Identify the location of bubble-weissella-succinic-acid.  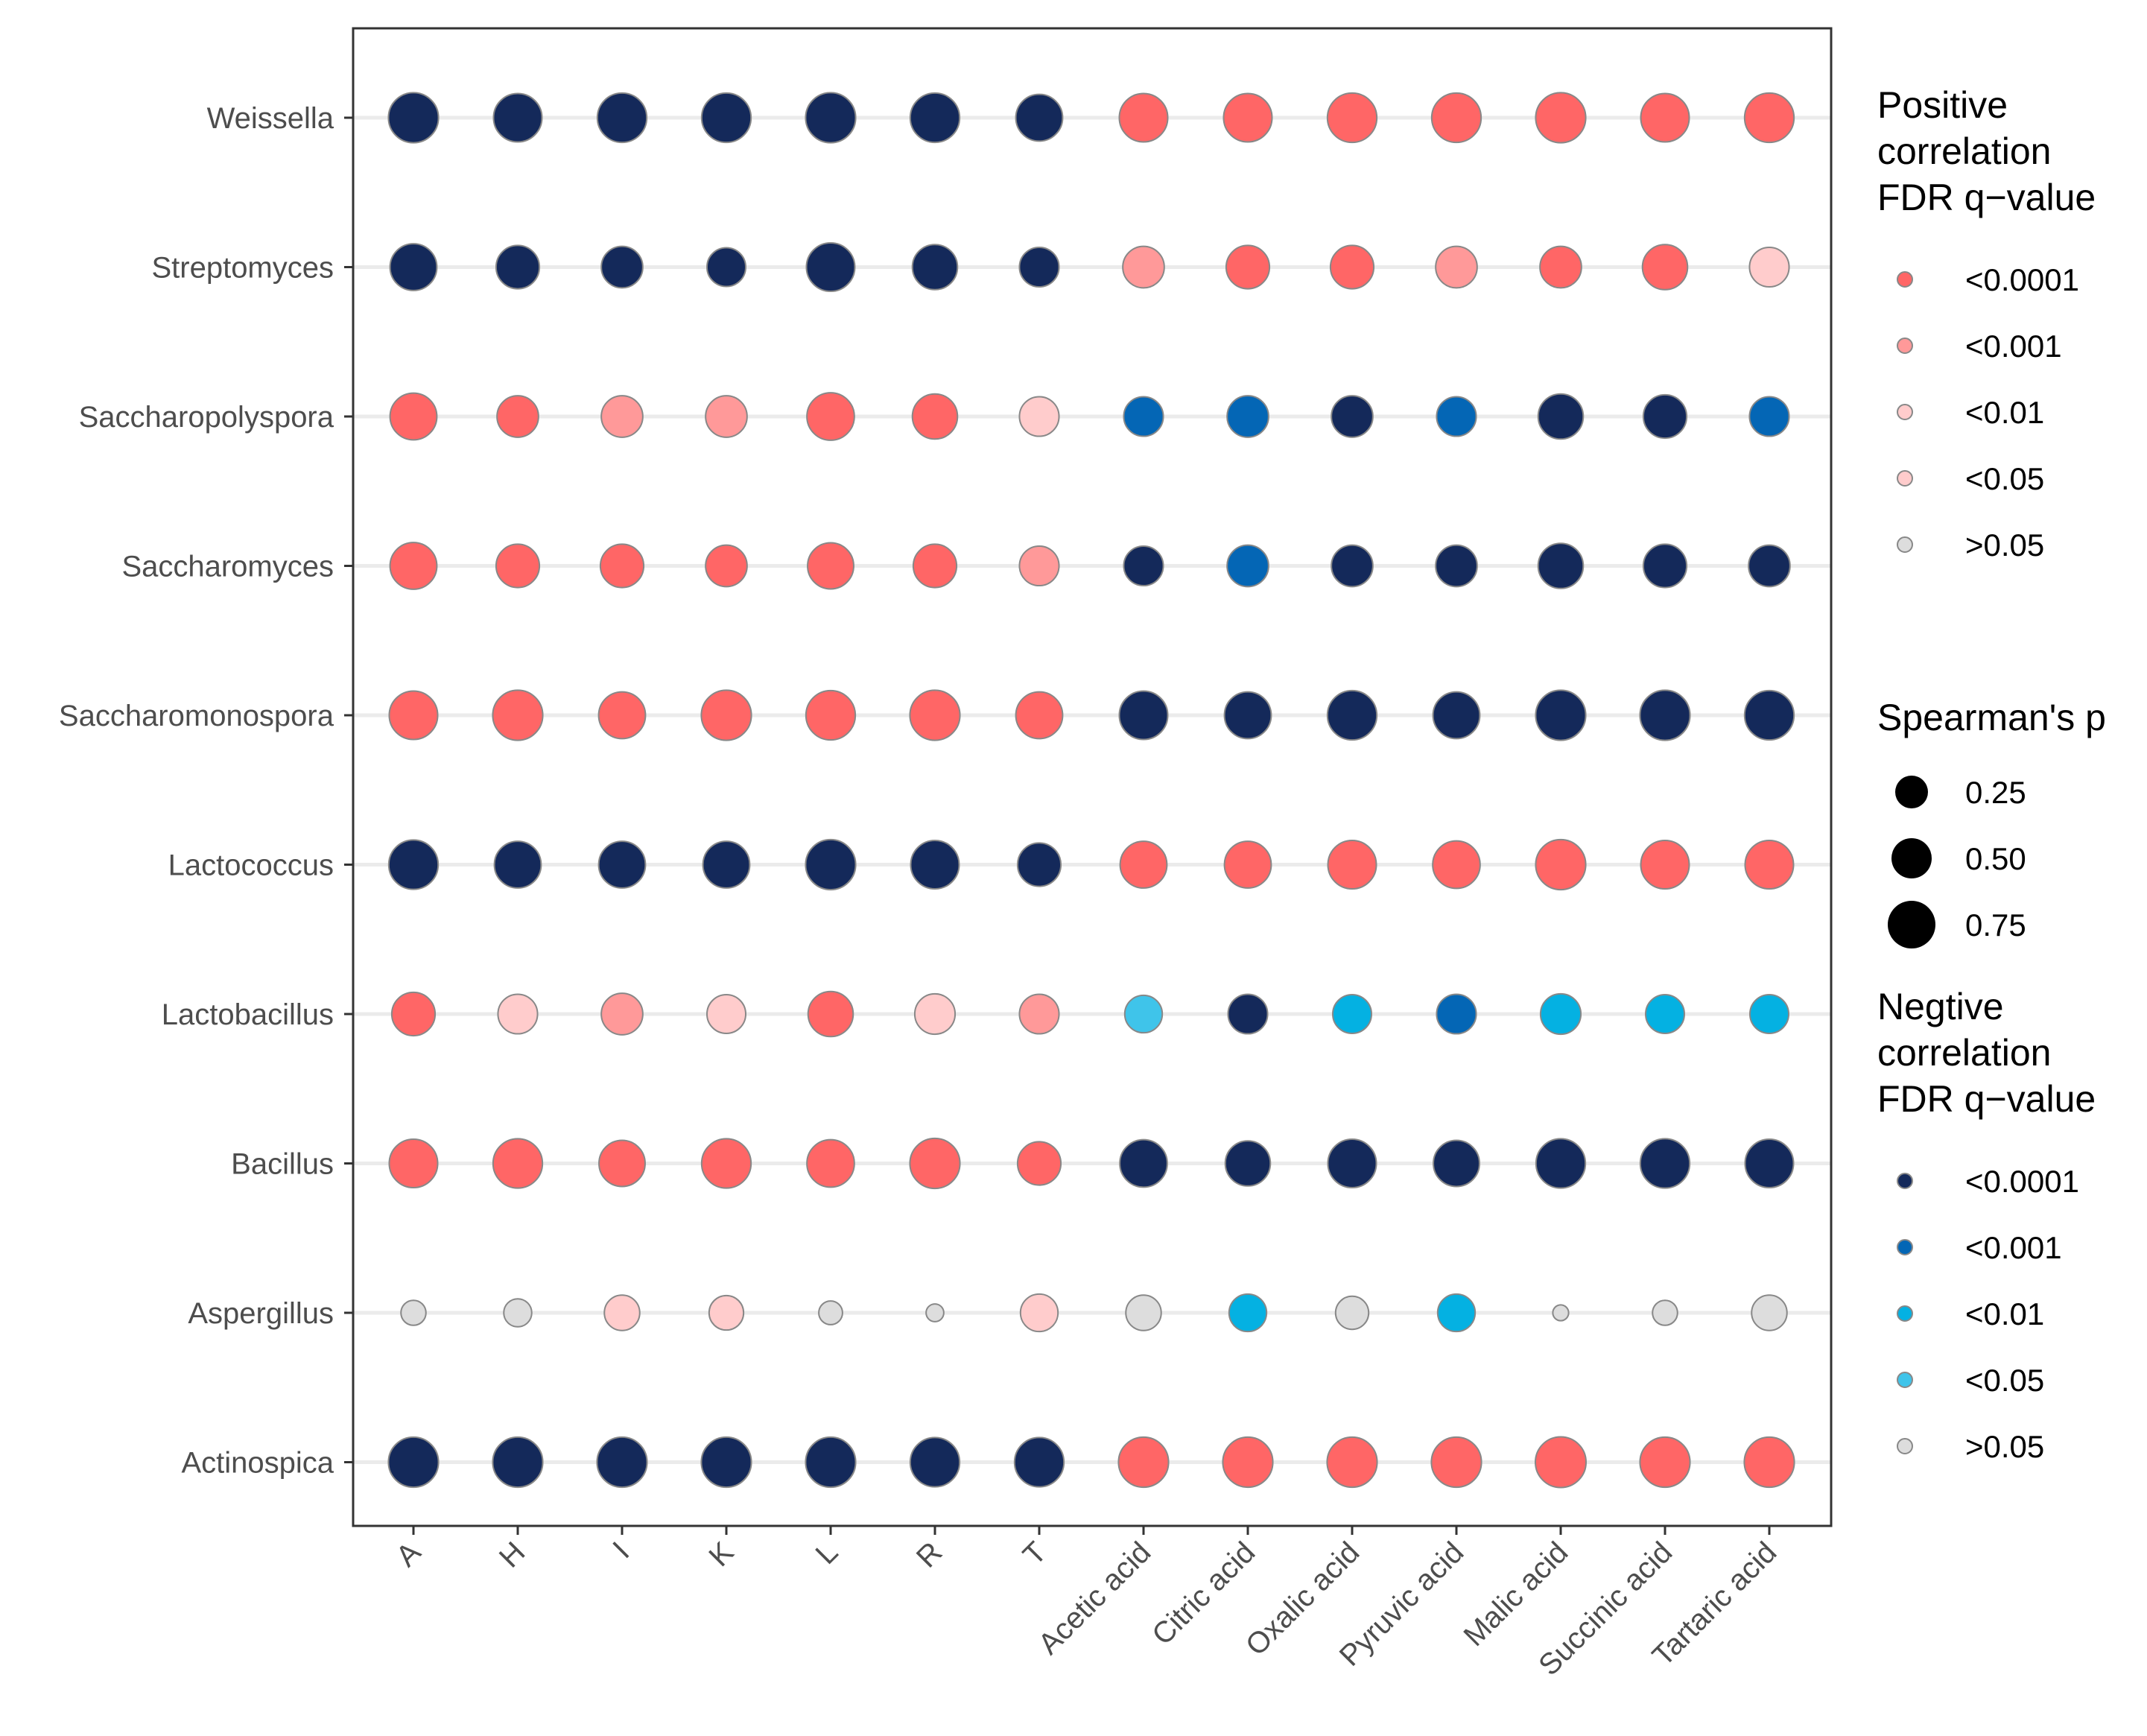
(1665, 117).